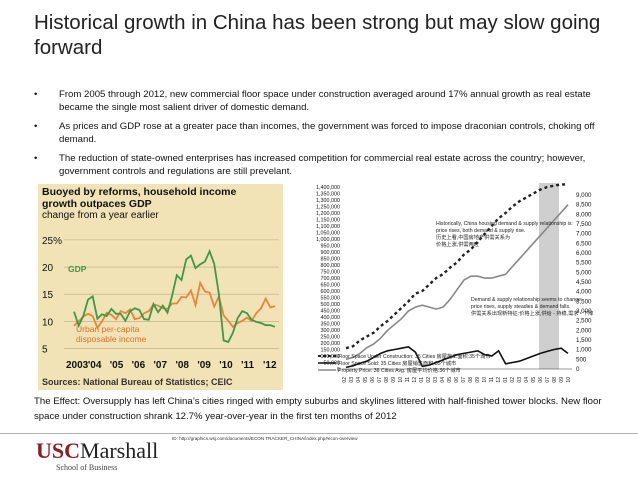 The image size is (638, 479). What do you see at coordinates (584, 243) in the screenshot?
I see `right-axis-label: 6,500` at bounding box center [584, 243].